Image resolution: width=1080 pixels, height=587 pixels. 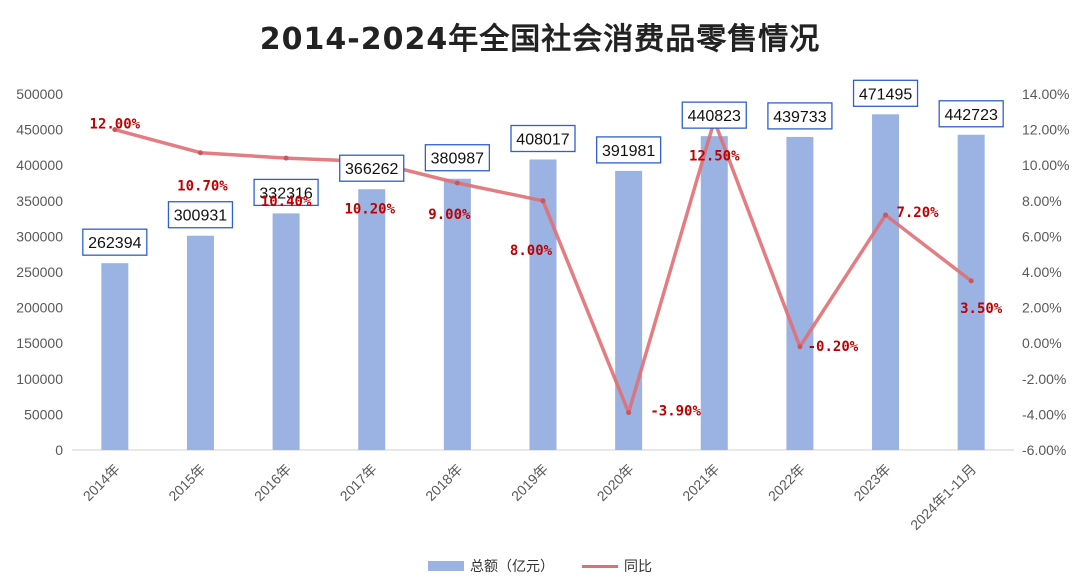 What do you see at coordinates (1042, 272) in the screenshot?
I see `y-right-tick-label: 4.00%` at bounding box center [1042, 272].